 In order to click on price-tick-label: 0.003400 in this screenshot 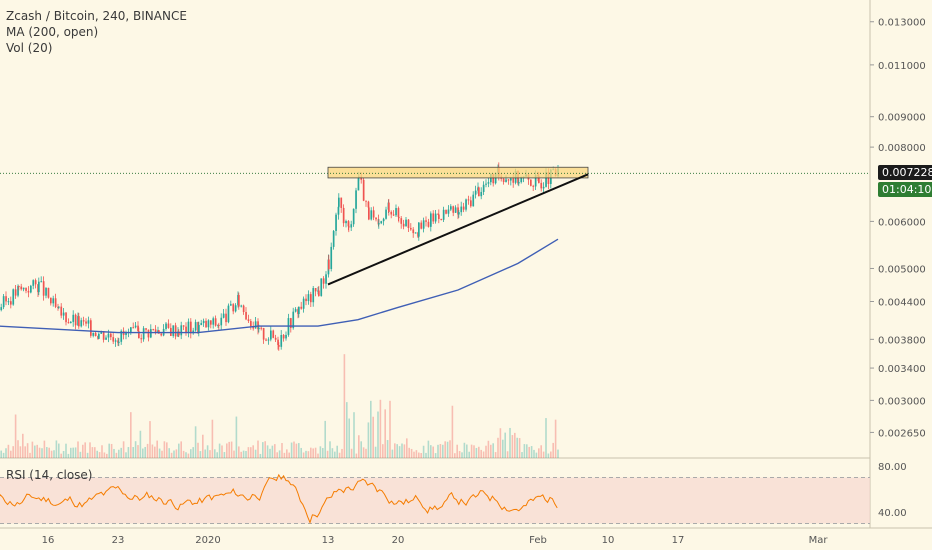, I will do `click(902, 369)`.